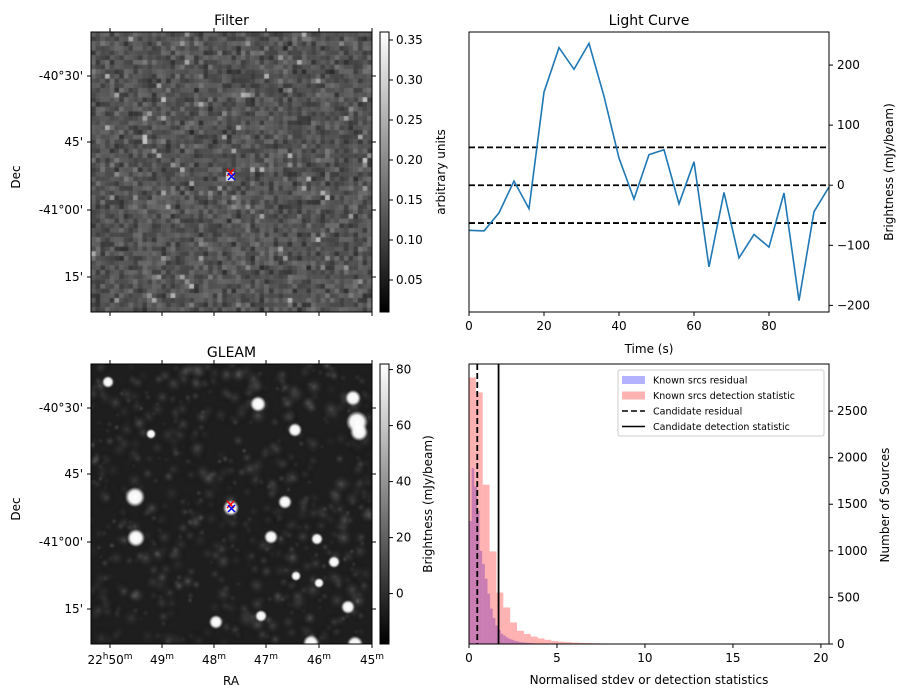  What do you see at coordinates (214, 659) in the screenshot?
I see `x-tick-label: 48m` at bounding box center [214, 659].